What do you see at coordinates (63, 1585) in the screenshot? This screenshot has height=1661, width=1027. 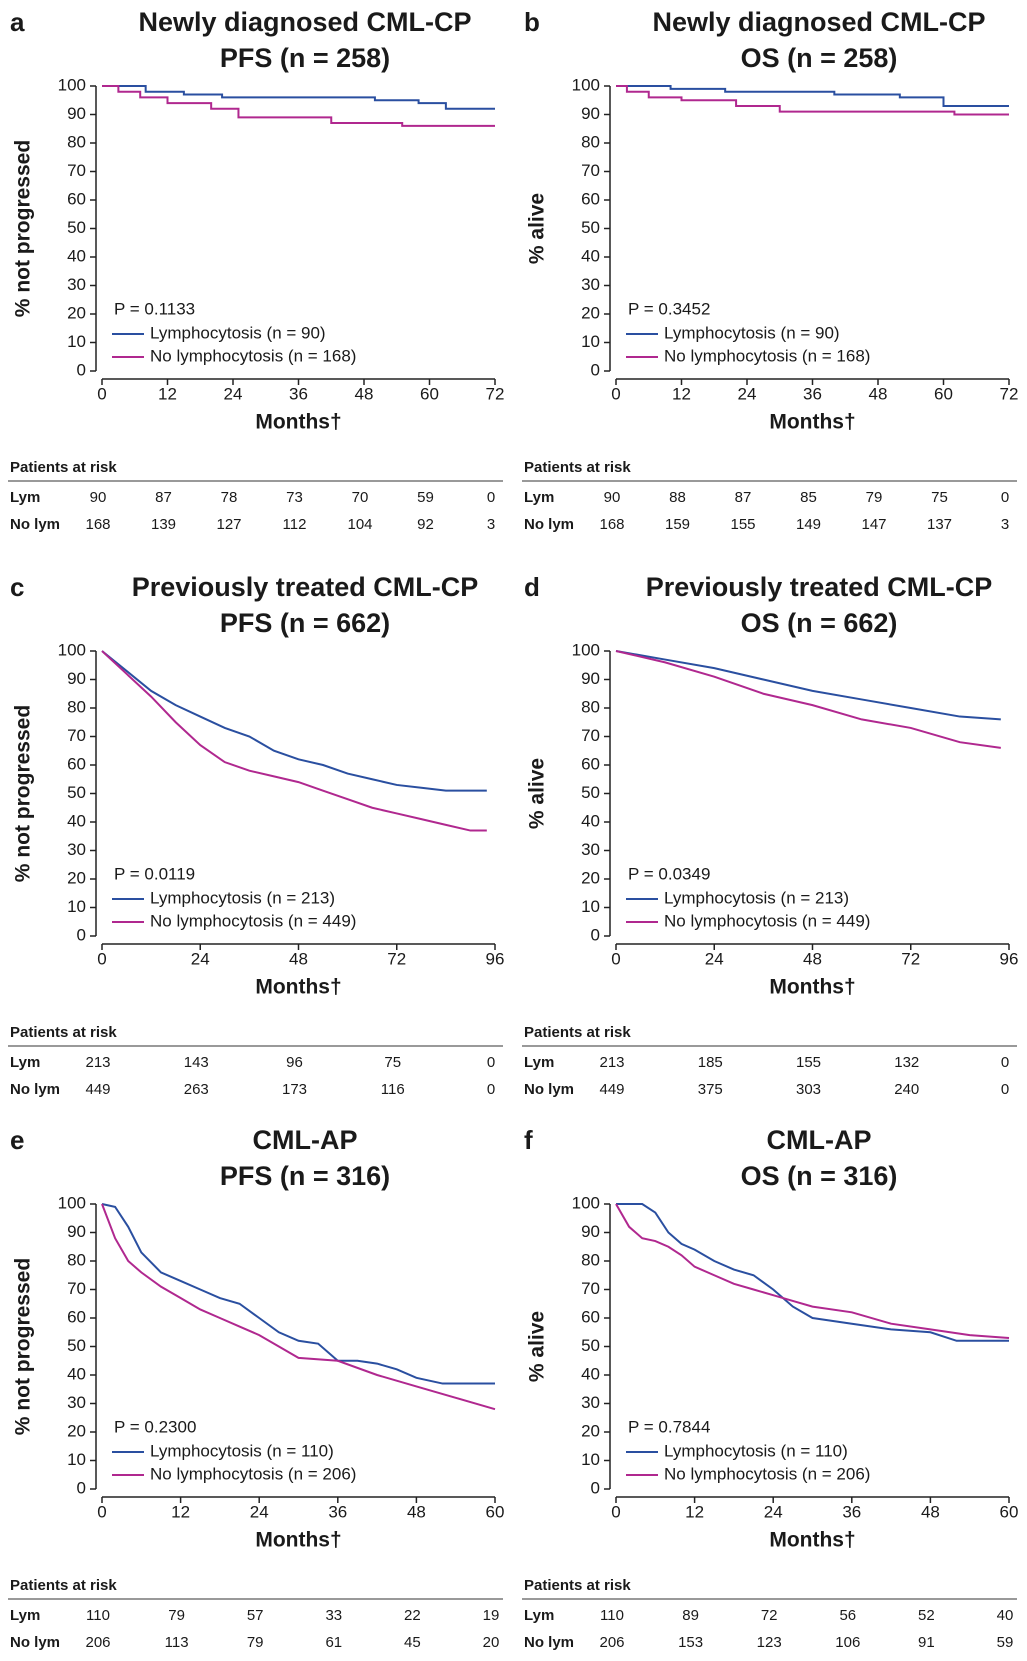 I see `risk-title: Patients at risk` at bounding box center [63, 1585].